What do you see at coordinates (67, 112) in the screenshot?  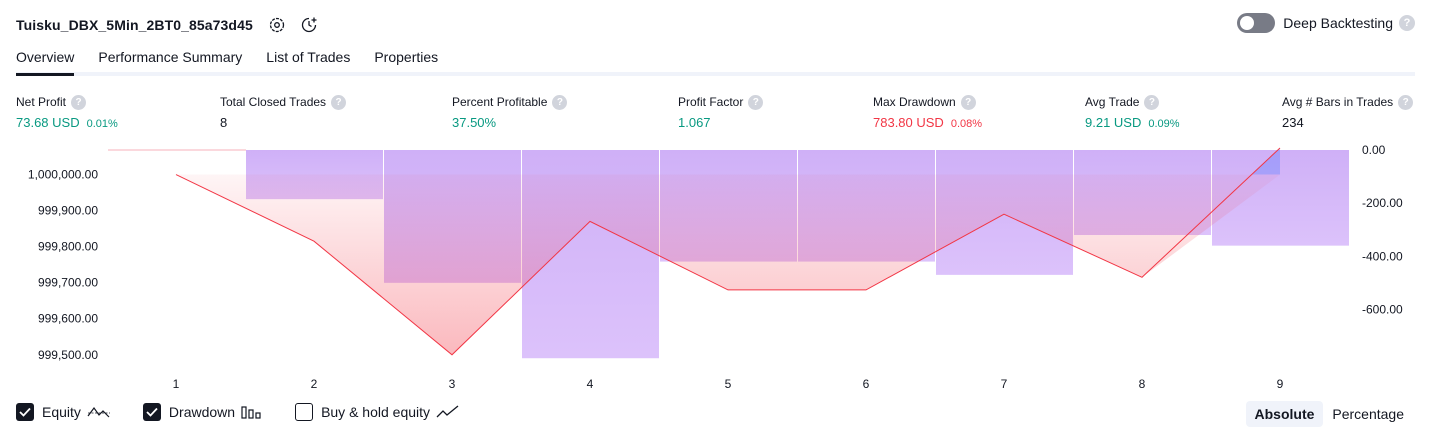 I see `metric-net-profit: Net Profit? 73.68 USD 0.01%` at bounding box center [67, 112].